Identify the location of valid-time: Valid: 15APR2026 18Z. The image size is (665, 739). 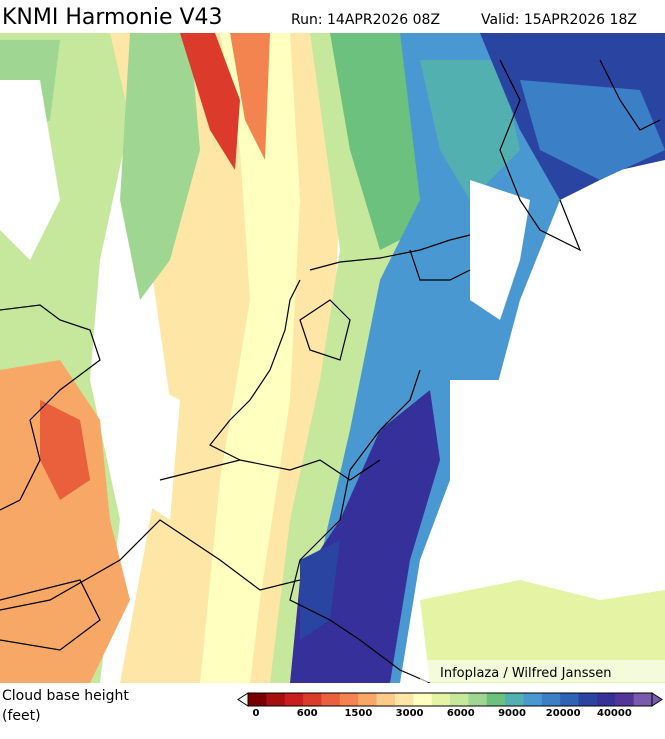
(559, 20).